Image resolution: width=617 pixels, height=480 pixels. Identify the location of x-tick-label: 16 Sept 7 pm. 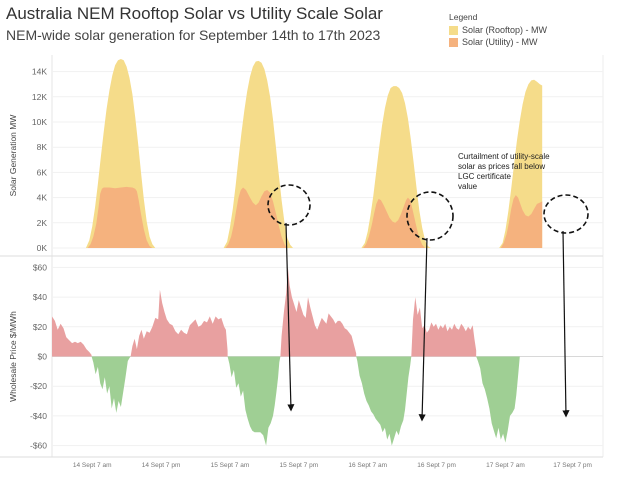
(436, 465).